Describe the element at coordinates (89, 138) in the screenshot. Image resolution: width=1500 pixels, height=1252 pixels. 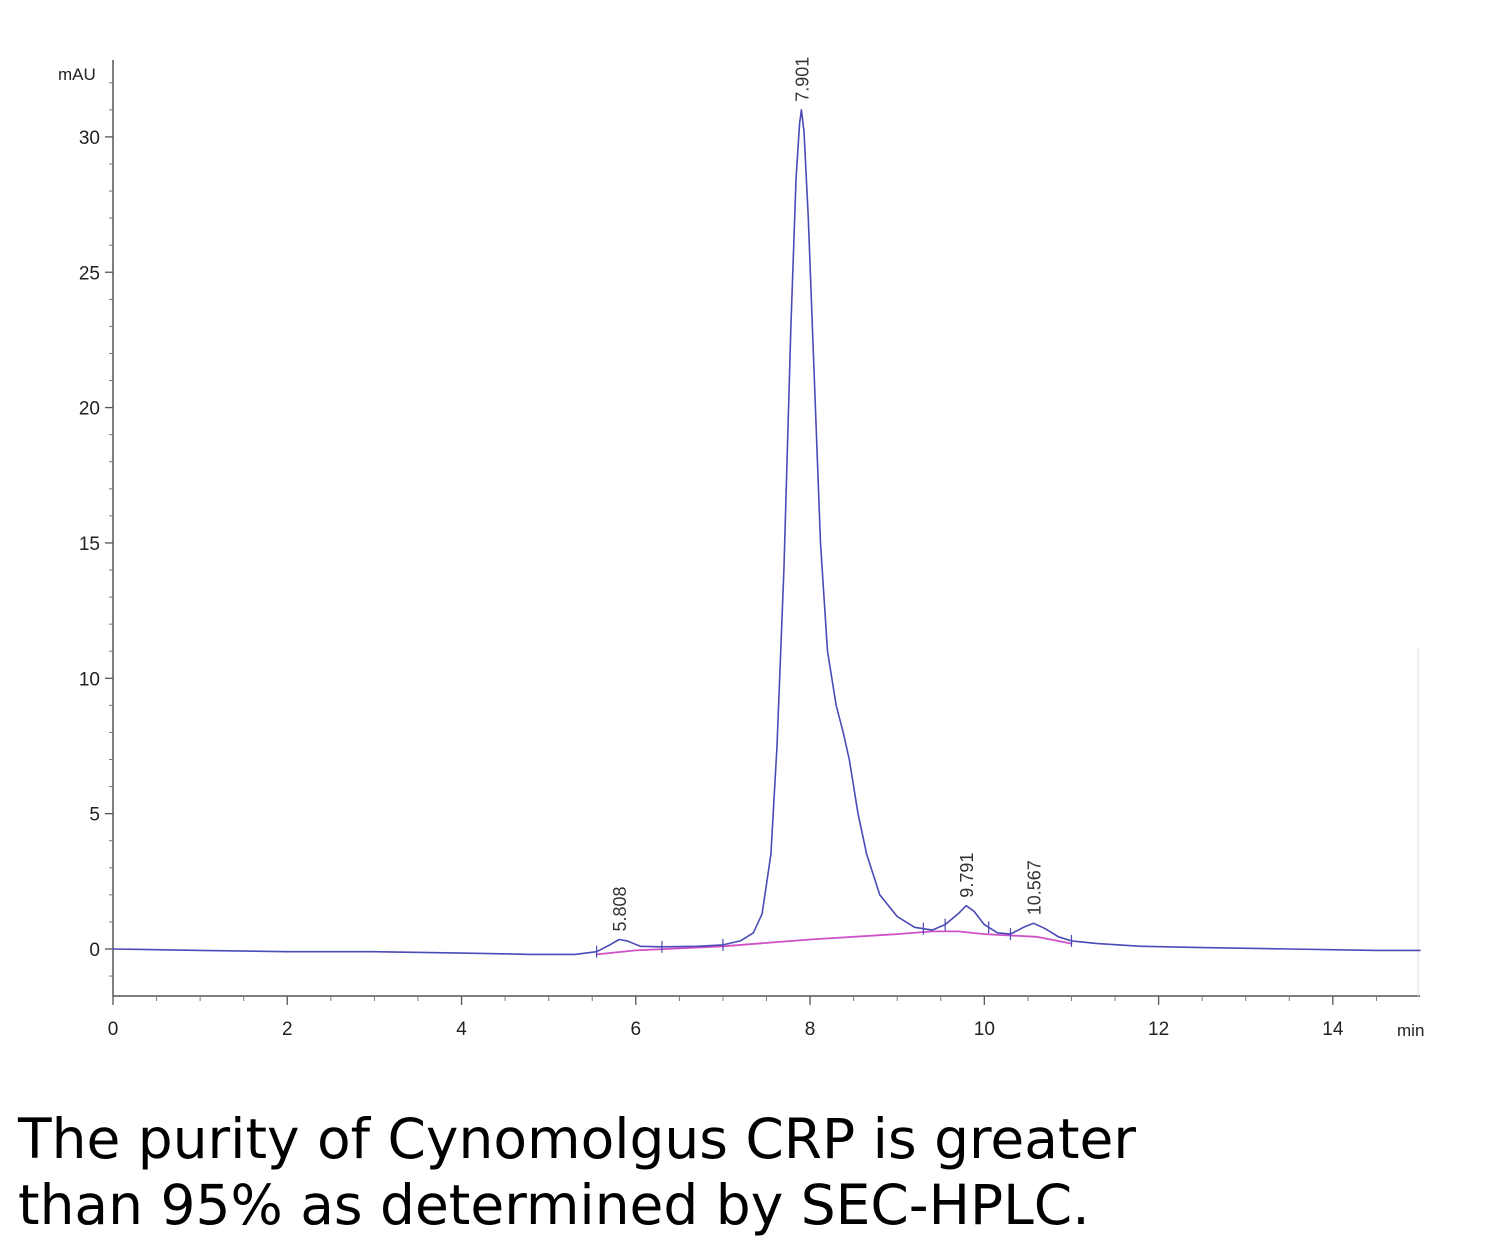
I see `y-tick-label: 30` at that location.